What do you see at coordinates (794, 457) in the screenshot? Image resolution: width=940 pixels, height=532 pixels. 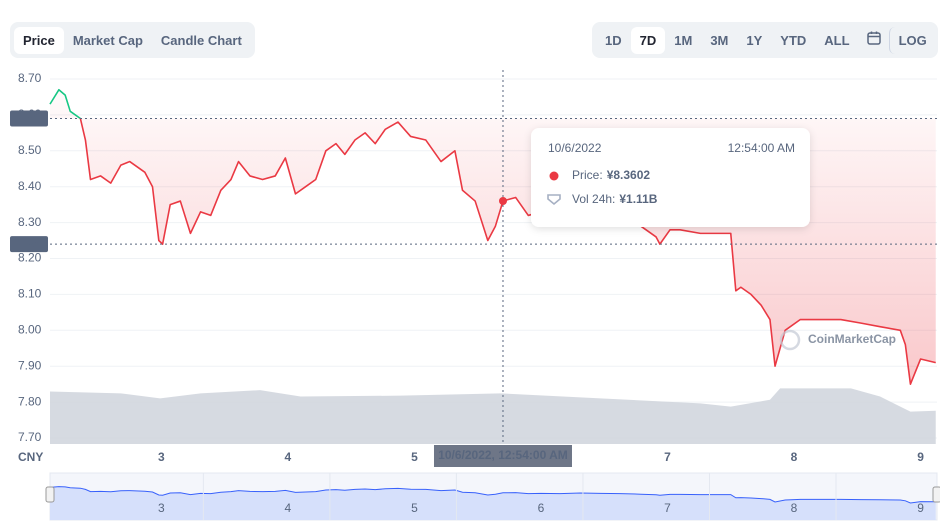 I see `x-tick-label: 8` at bounding box center [794, 457].